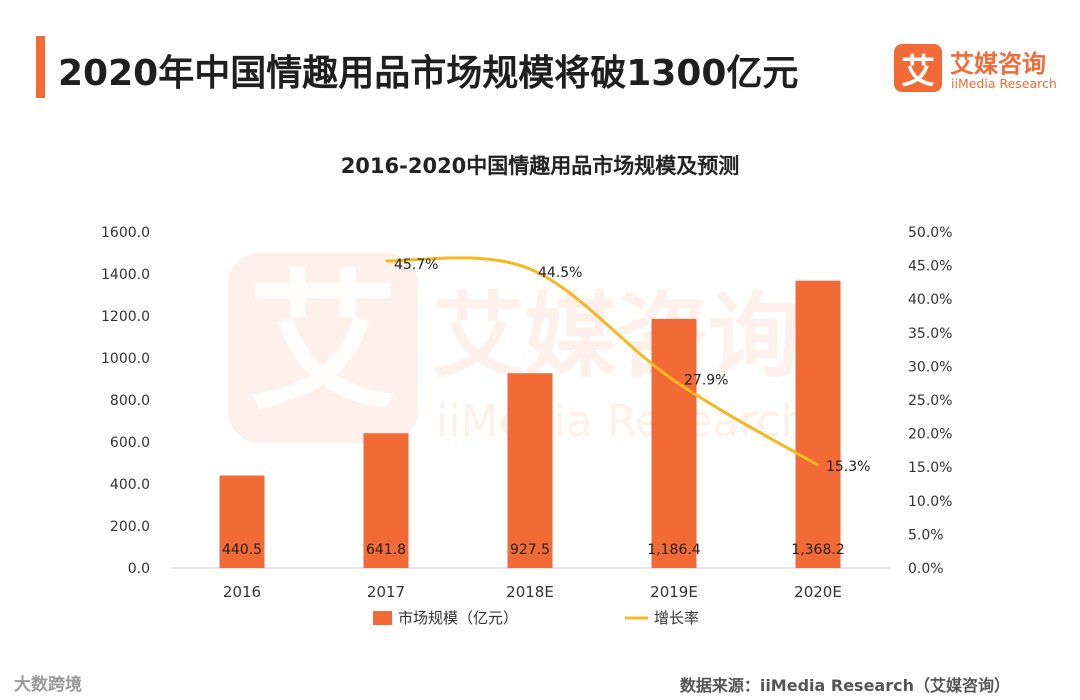  I want to click on x-axis-tick: 2019E, so click(674, 592).